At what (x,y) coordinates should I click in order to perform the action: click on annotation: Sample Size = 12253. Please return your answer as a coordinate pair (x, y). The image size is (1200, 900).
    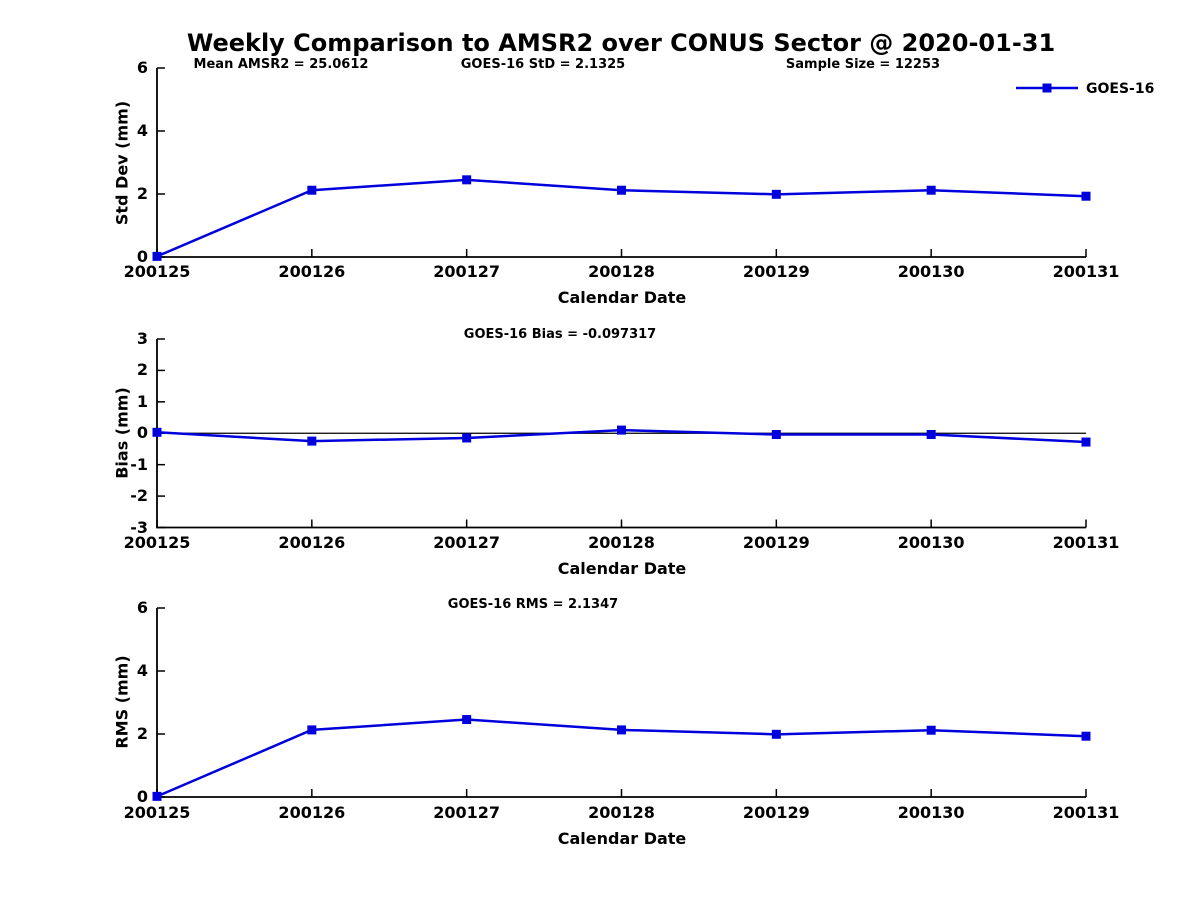
    Looking at the image, I should click on (863, 64).